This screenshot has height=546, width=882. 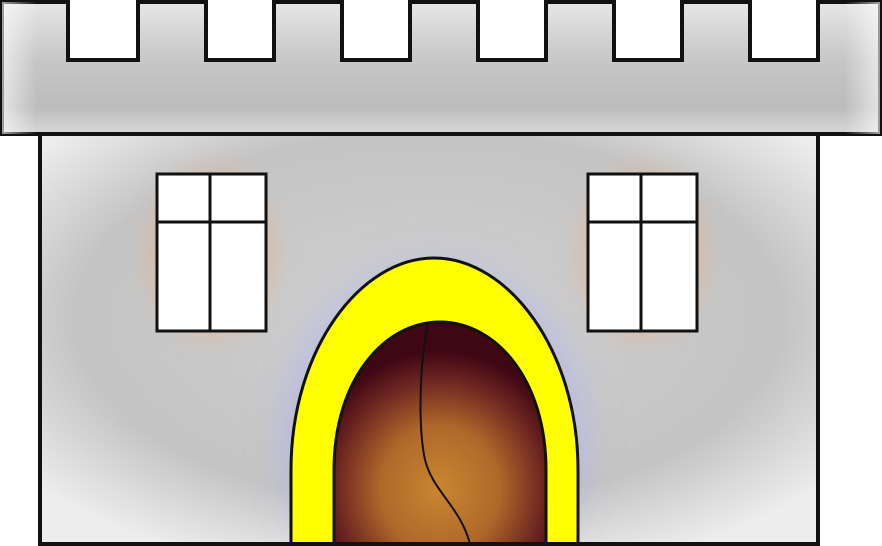 What do you see at coordinates (211, 252) in the screenshot?
I see `left-window` at bounding box center [211, 252].